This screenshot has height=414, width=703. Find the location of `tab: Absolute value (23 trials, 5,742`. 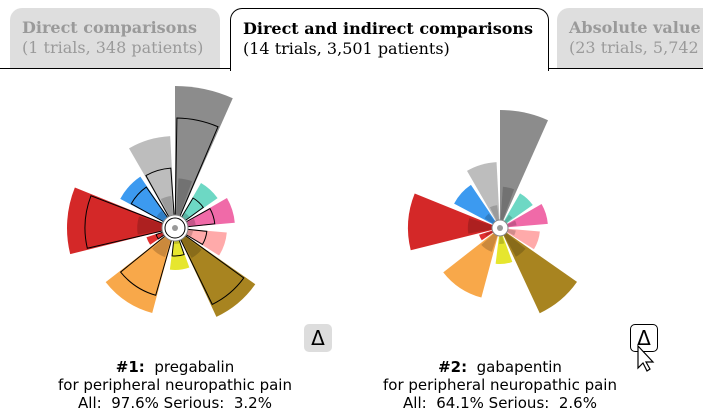

tab: Absolute value (23 trials, 5,742 is located at coordinates (630, 38).